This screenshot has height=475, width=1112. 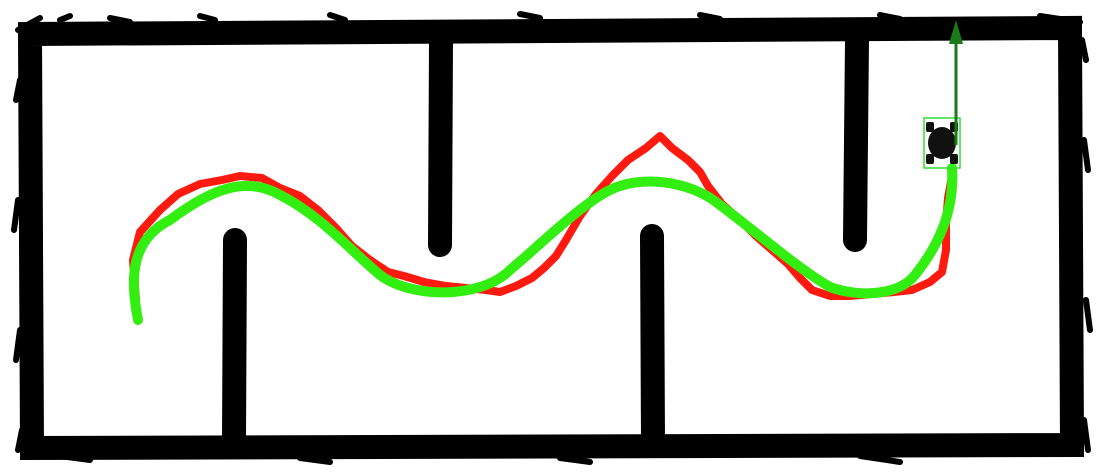 I want to click on wall-top-right, so click(x=856, y=140).